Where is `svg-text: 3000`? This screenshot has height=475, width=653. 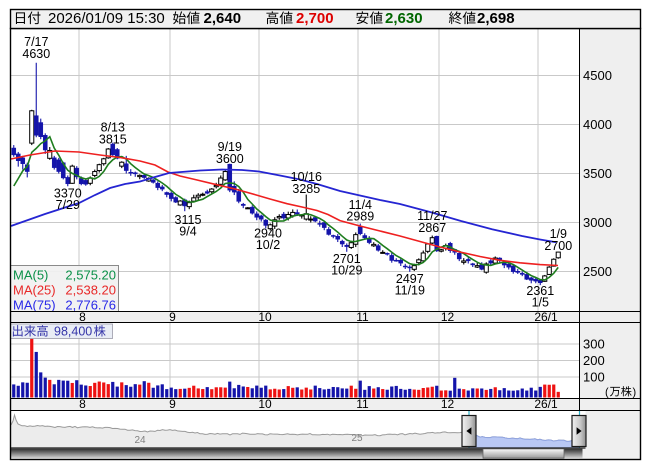
svg-text: 3000 is located at coordinates (597, 222).